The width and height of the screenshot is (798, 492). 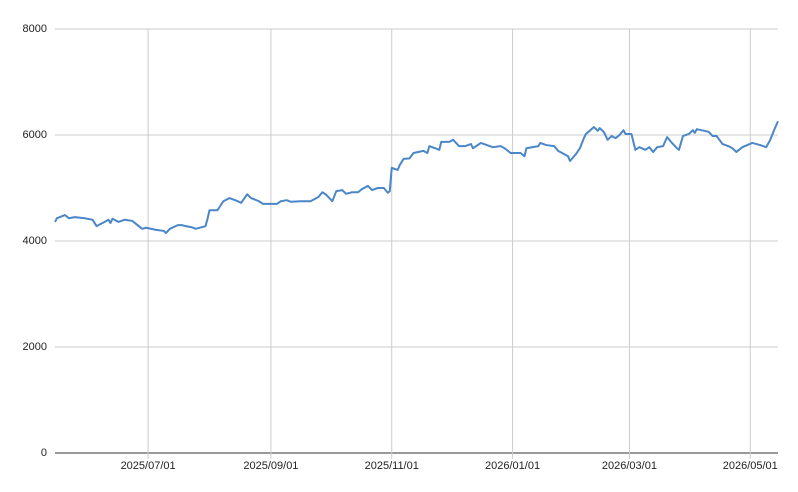 I want to click on x-tick-label: 2026/03/01, so click(x=629, y=466).